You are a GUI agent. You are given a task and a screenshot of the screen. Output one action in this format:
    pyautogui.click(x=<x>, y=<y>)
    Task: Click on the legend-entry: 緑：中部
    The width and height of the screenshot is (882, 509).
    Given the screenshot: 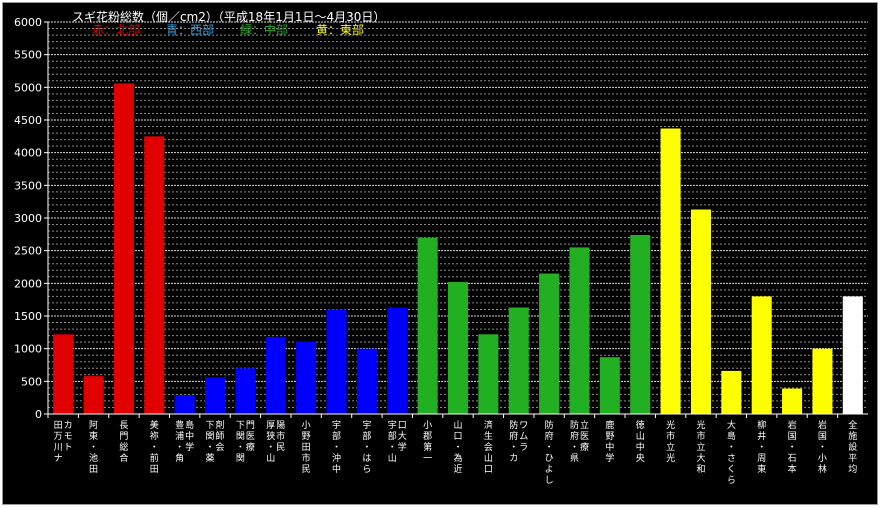 What is the action you would take?
    pyautogui.click(x=264, y=29)
    